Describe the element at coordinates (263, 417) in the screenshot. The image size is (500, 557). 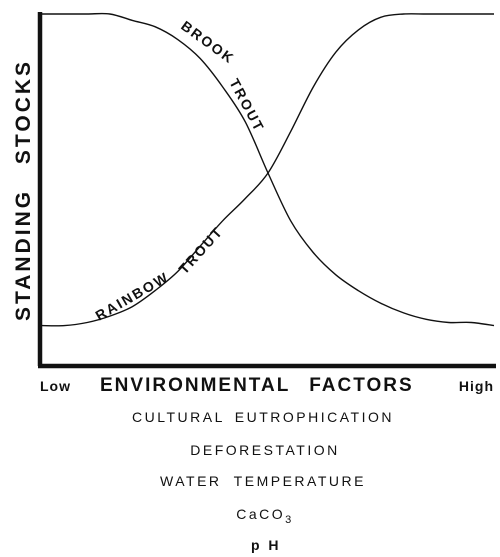
I see `factor-cultural-eutrophication: CULTURAL EUTROPHICATION` at that location.